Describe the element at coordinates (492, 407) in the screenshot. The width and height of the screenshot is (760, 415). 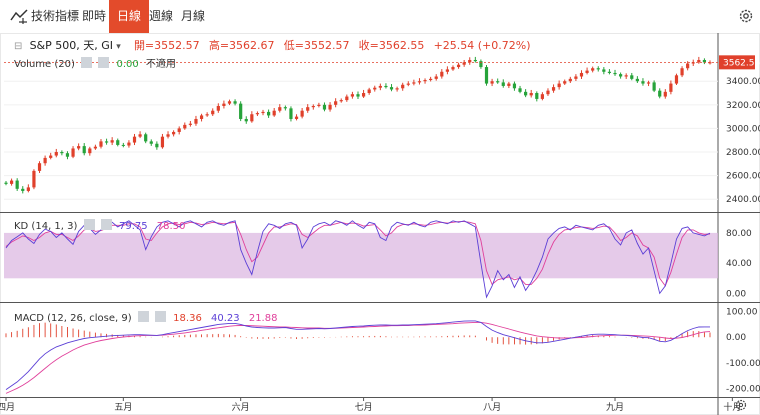
I see `time-tick-label: 八月` at that location.